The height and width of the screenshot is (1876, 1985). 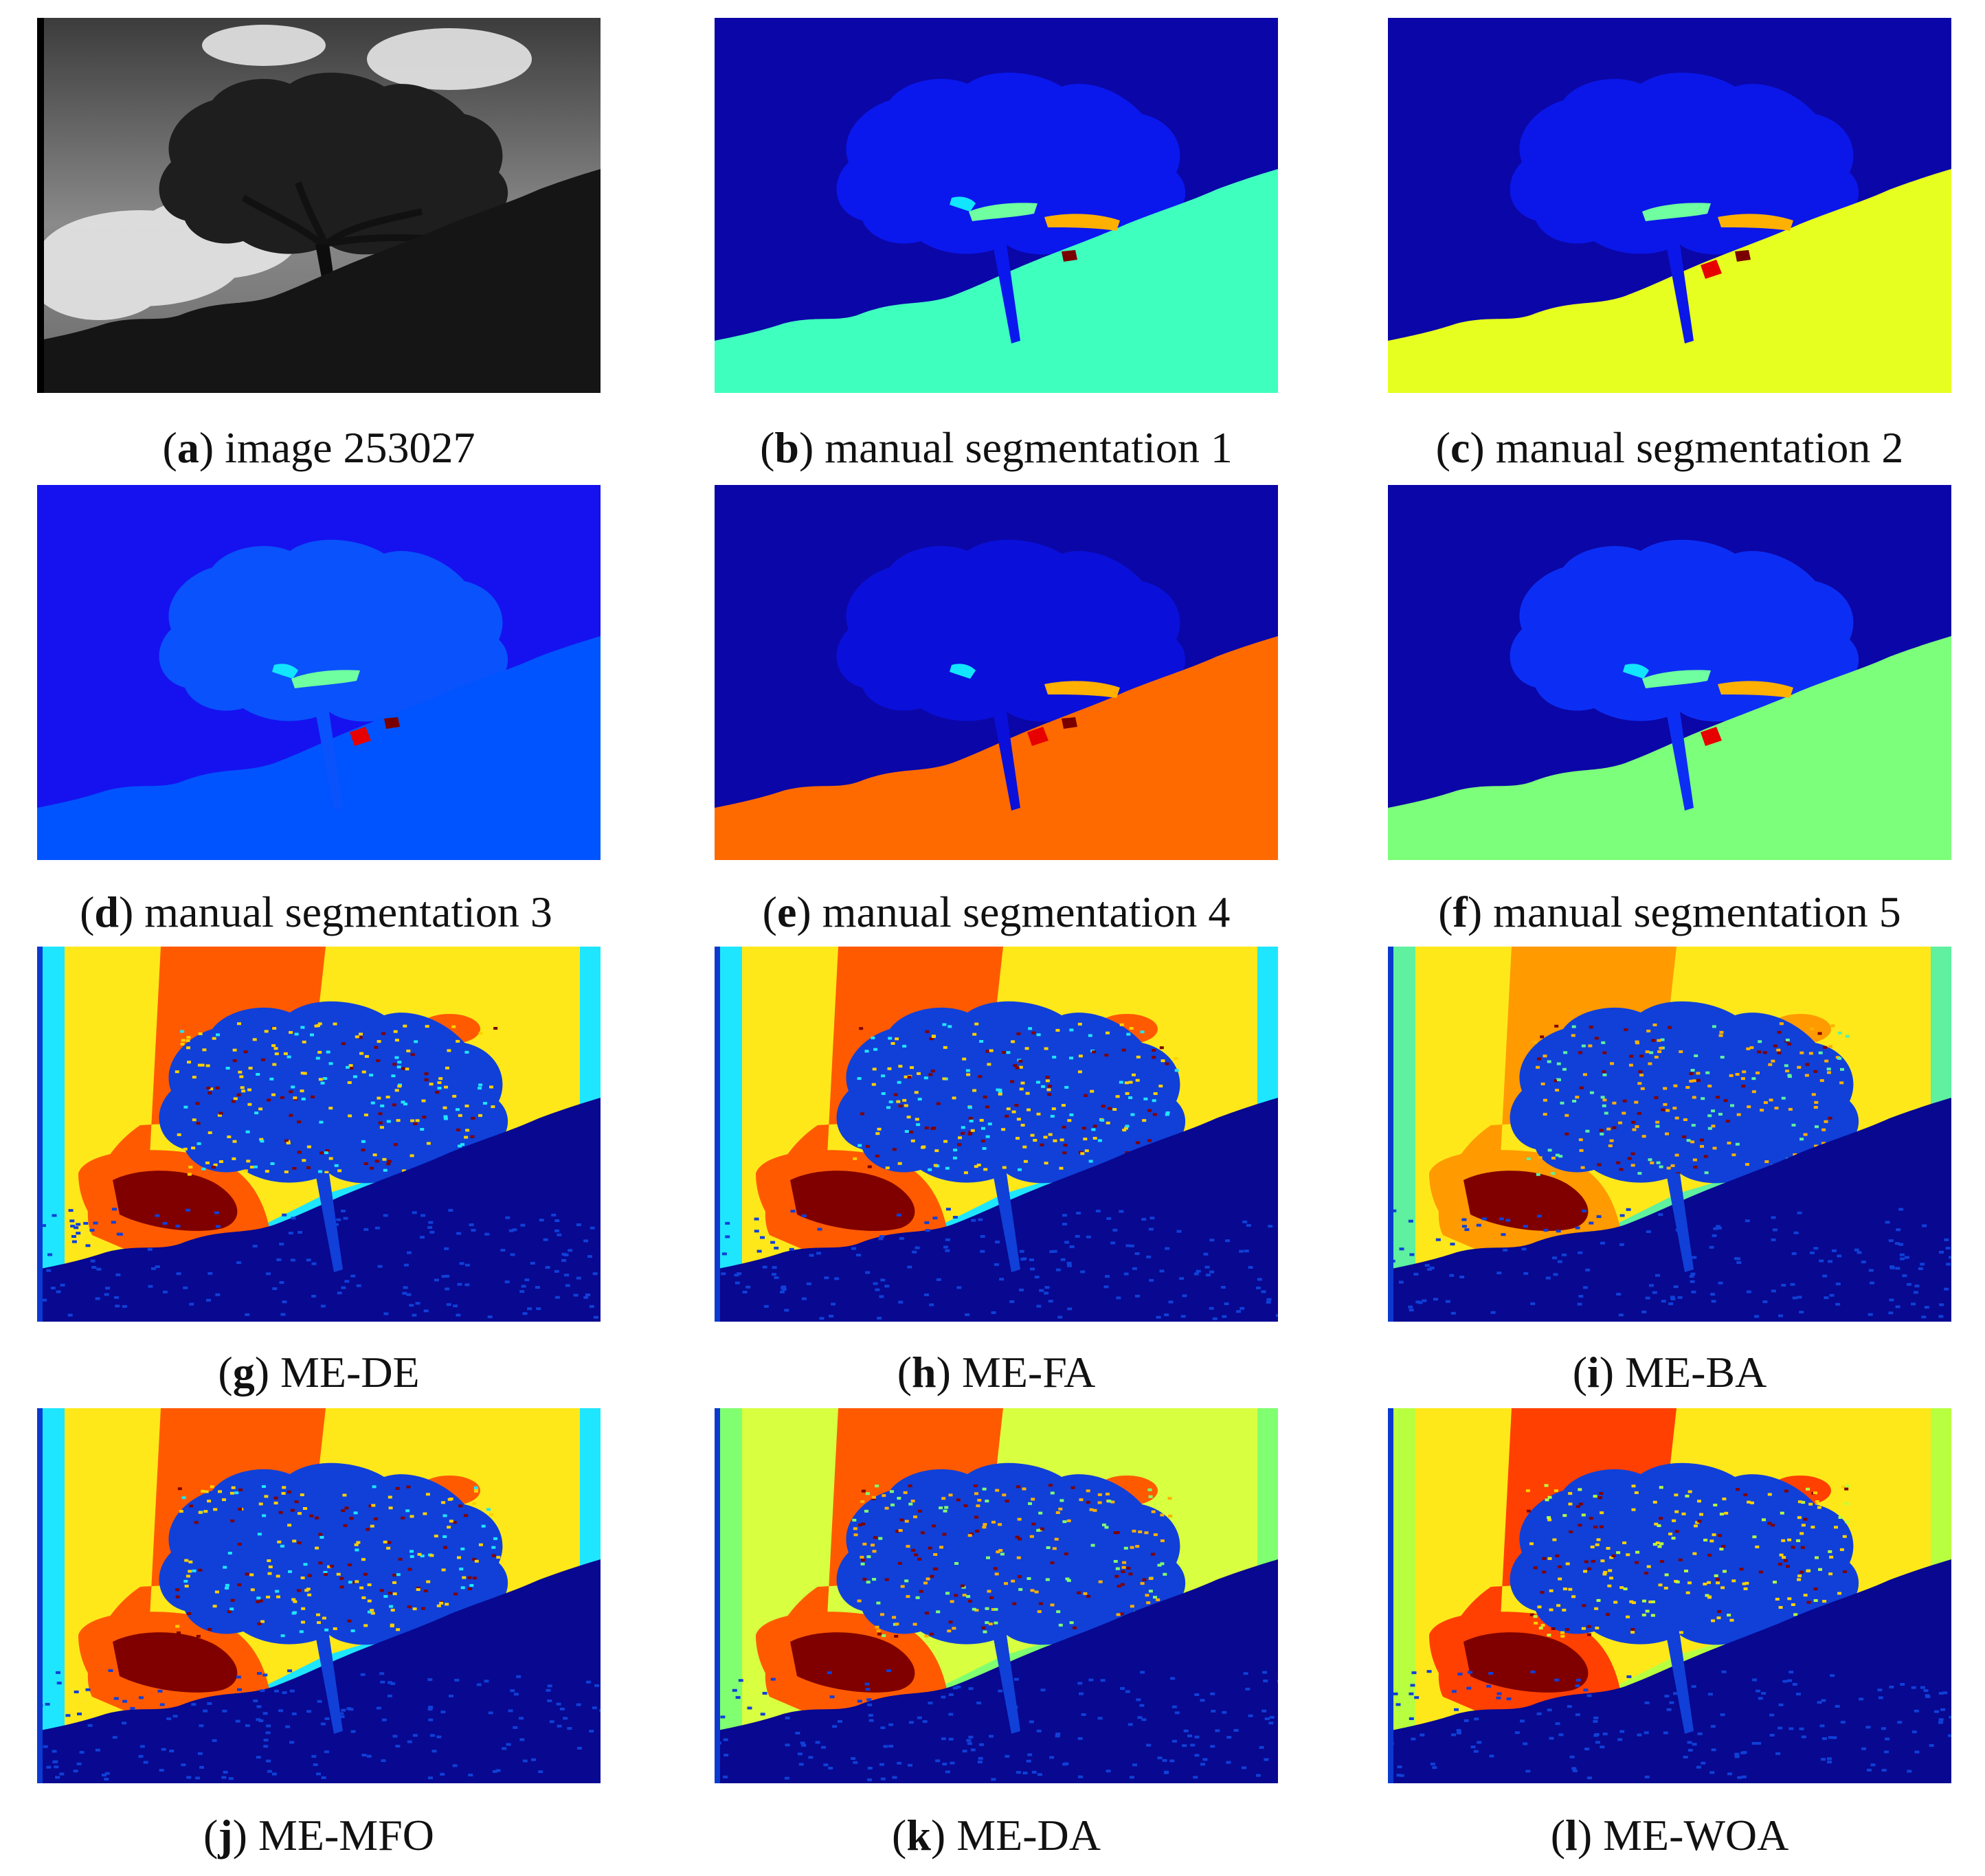 What do you see at coordinates (997, 1835) in the screenshot?
I see `caption-k: (k) ME-DA` at bounding box center [997, 1835].